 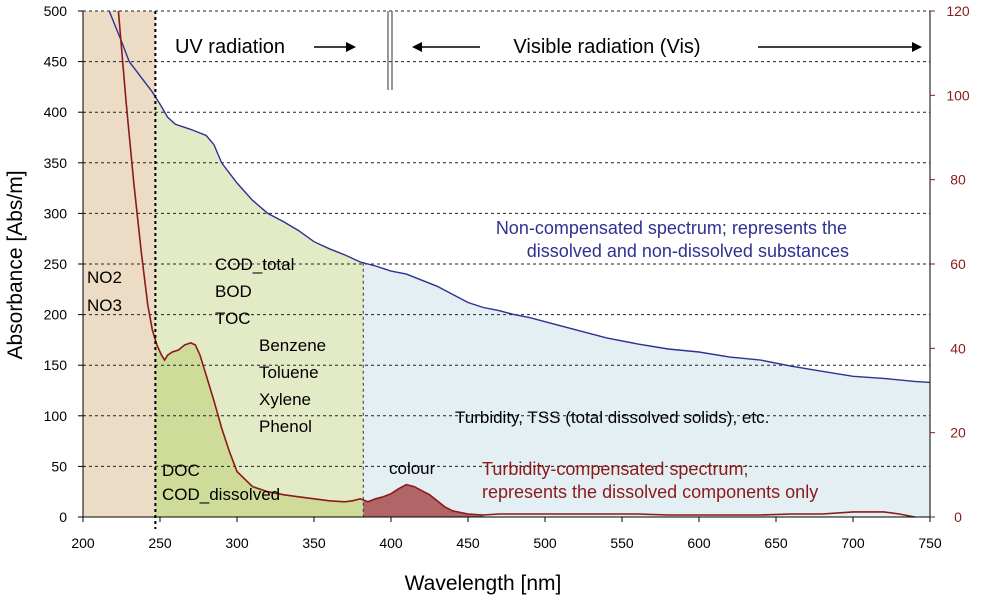 What do you see at coordinates (615, 469) in the screenshot?
I see `turbidity-compensated-label-line1: Turbidity-compensated spectrum;` at bounding box center [615, 469].